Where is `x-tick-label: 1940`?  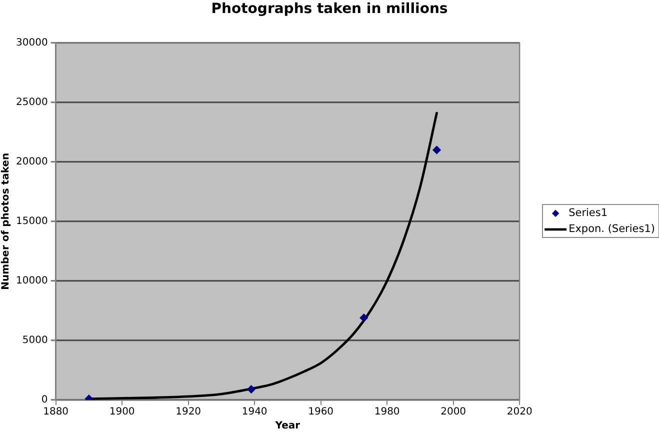
x-tick-label: 1940 is located at coordinates (255, 412).